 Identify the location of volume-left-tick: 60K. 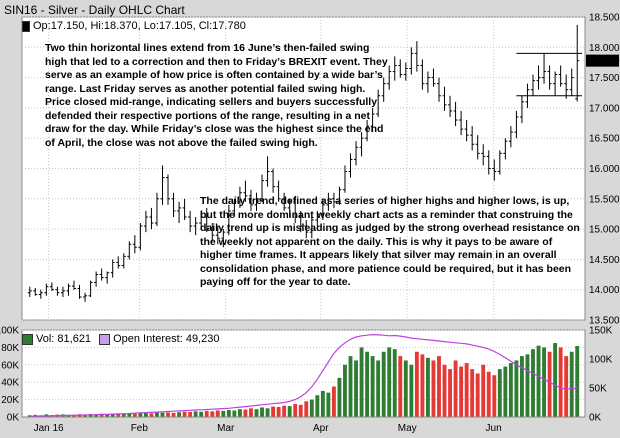
(10, 365).